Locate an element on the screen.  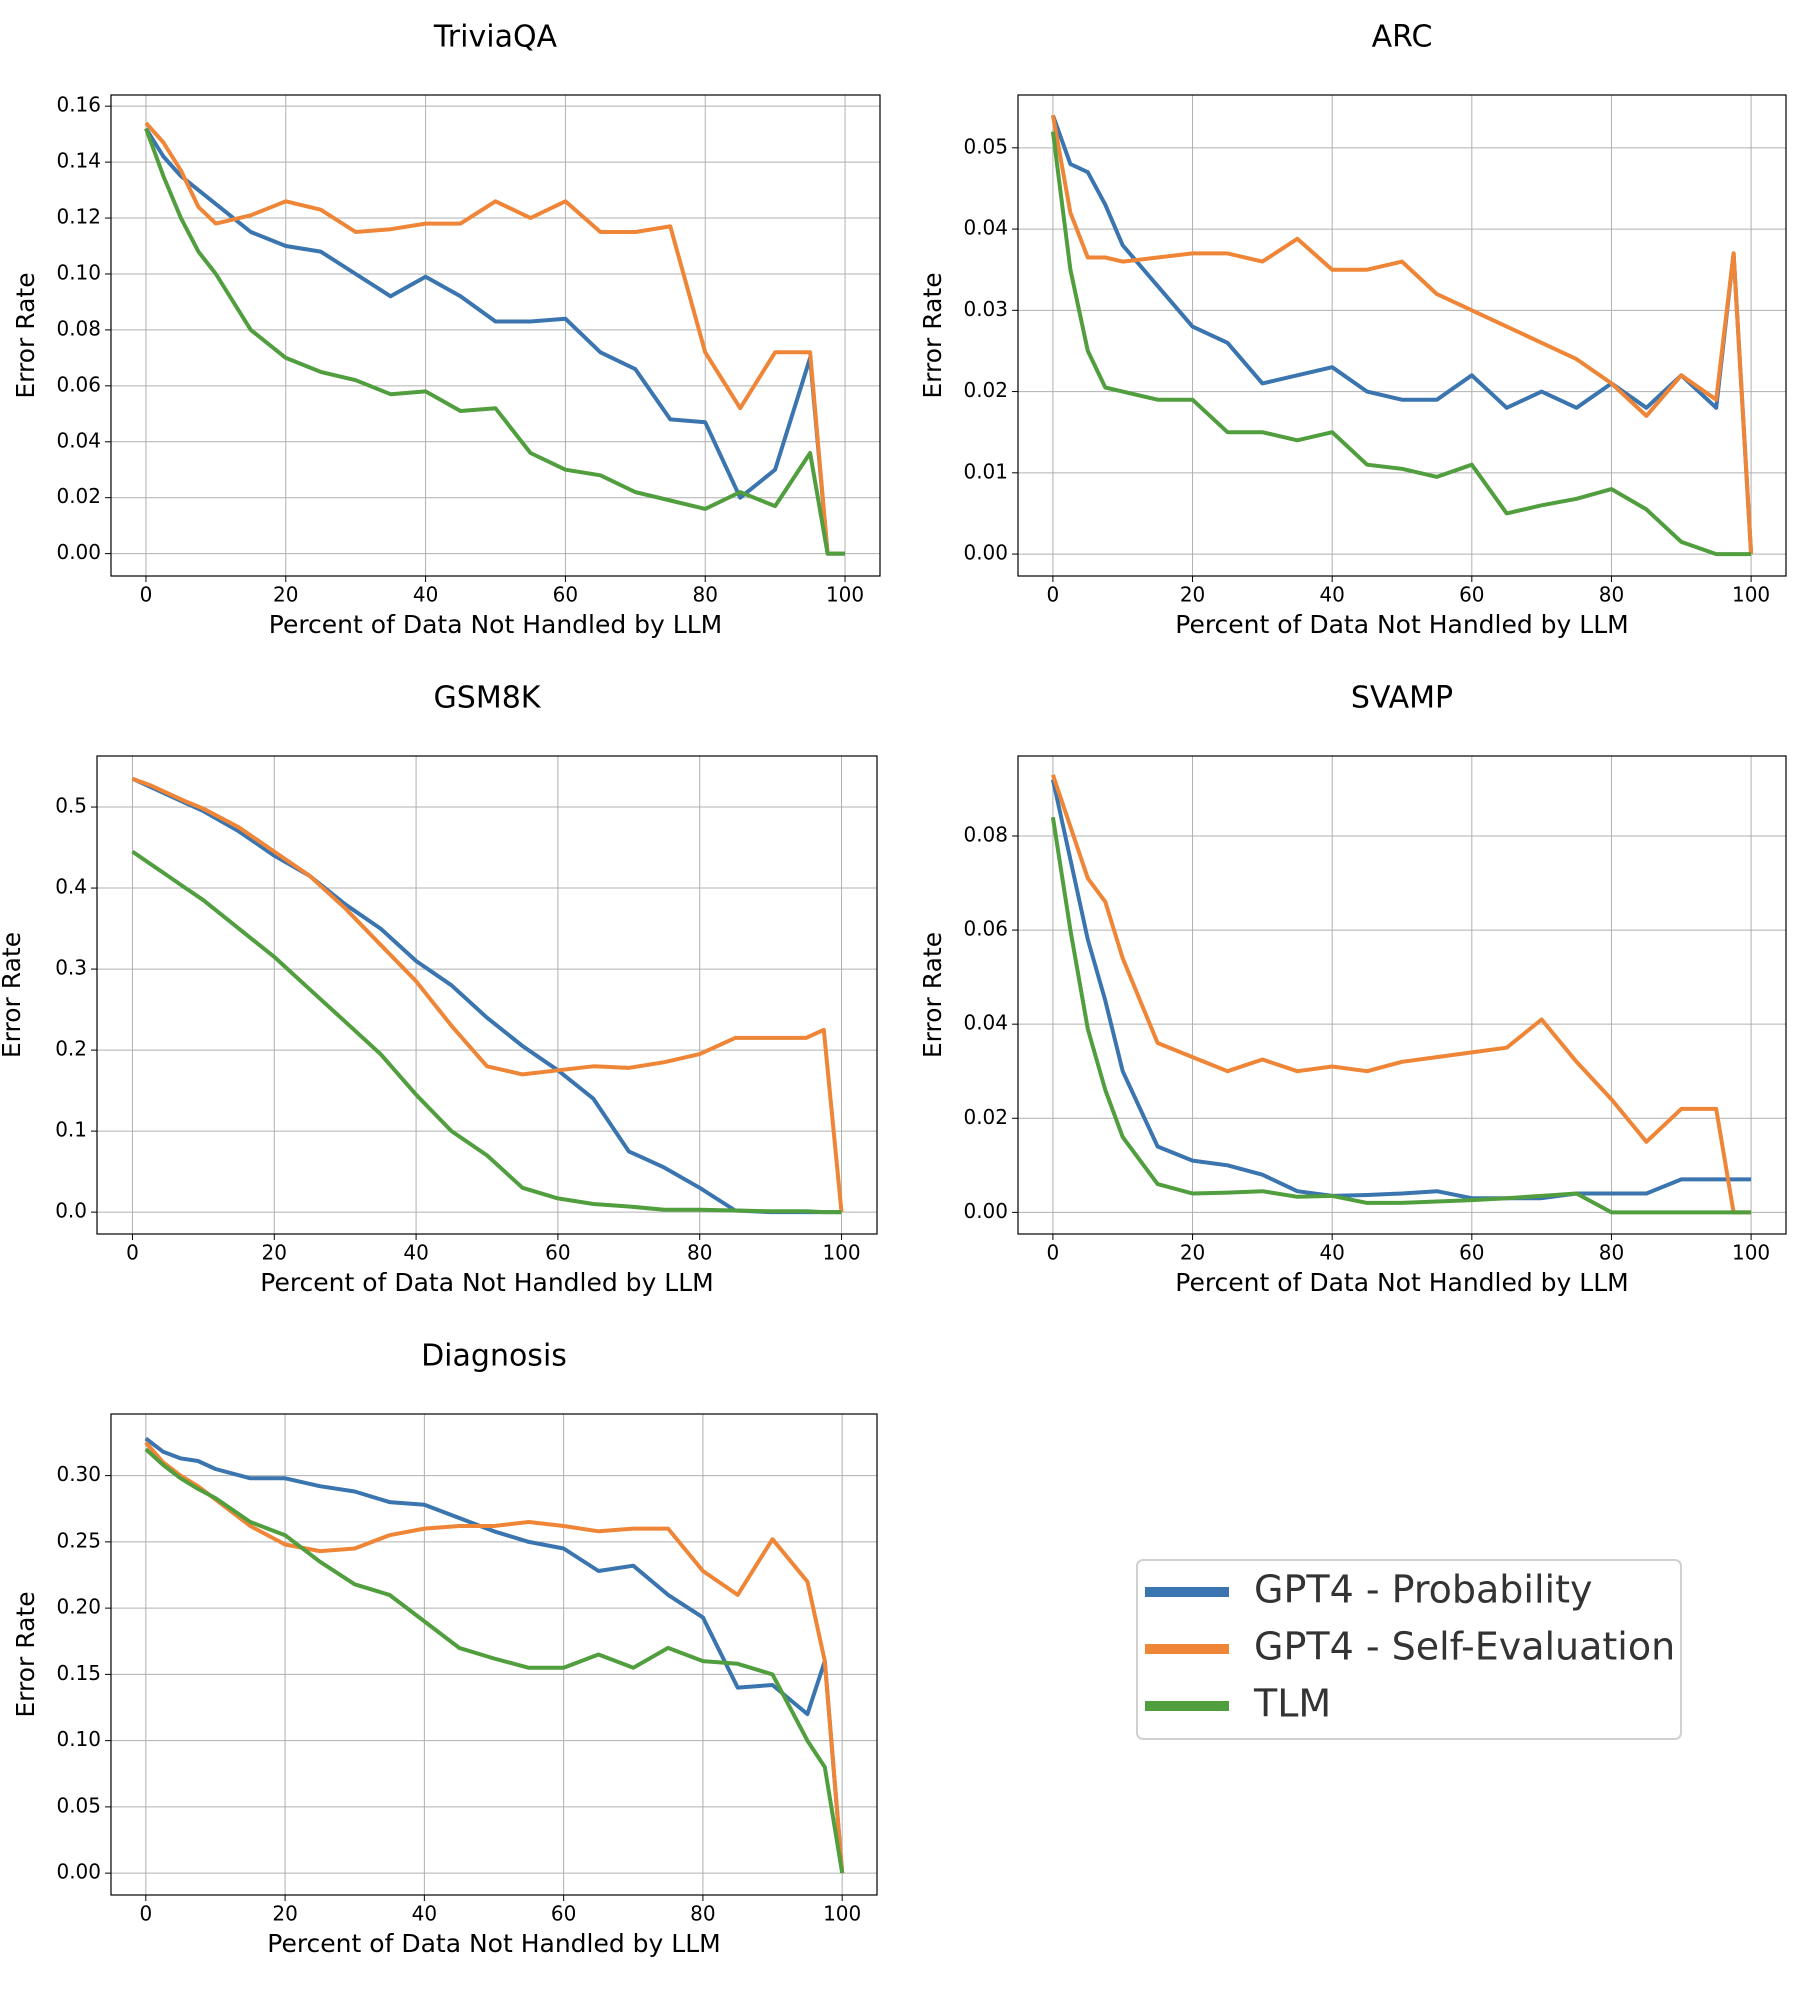
y-tick-label: 0.20 is located at coordinates (78, 1607).